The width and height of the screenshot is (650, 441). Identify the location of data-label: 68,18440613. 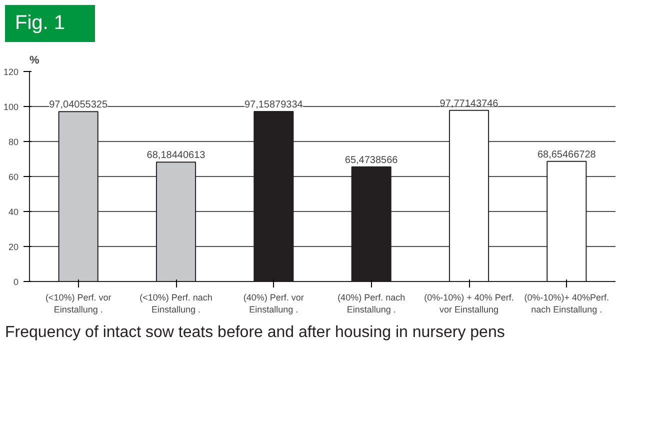
(176, 155).